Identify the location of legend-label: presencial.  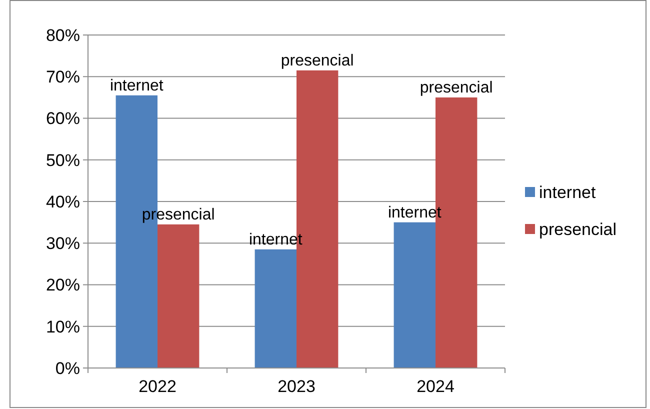
(577, 229).